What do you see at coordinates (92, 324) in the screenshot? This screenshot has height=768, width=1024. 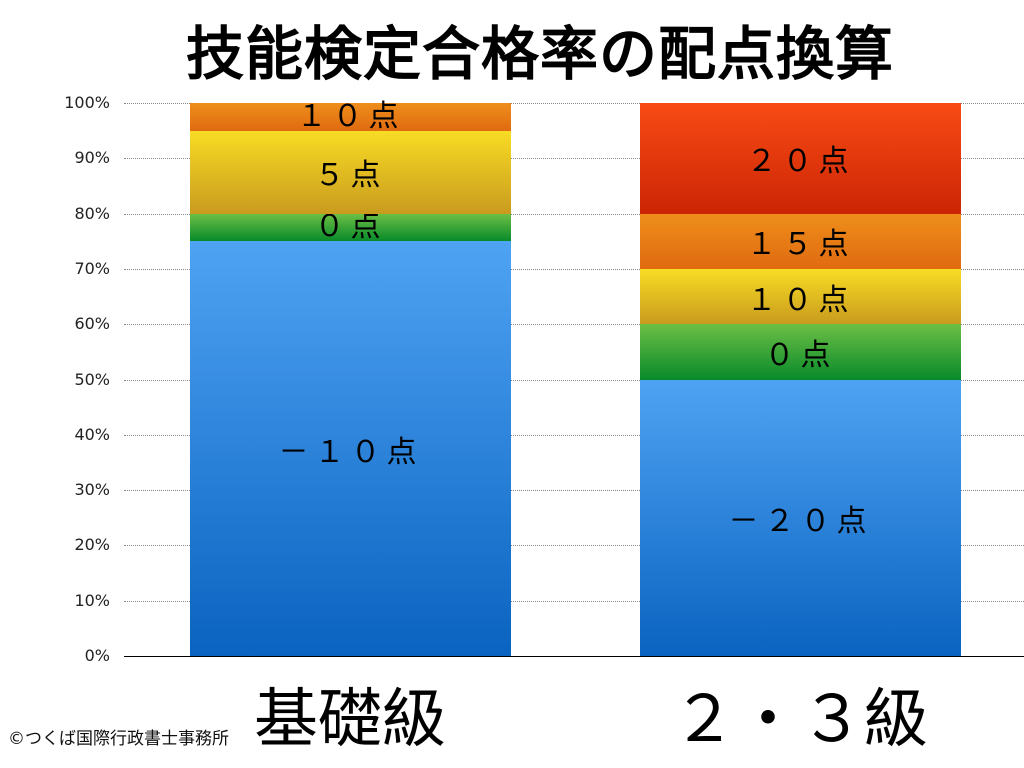 I see `y-tick-label: 60%` at bounding box center [92, 324].